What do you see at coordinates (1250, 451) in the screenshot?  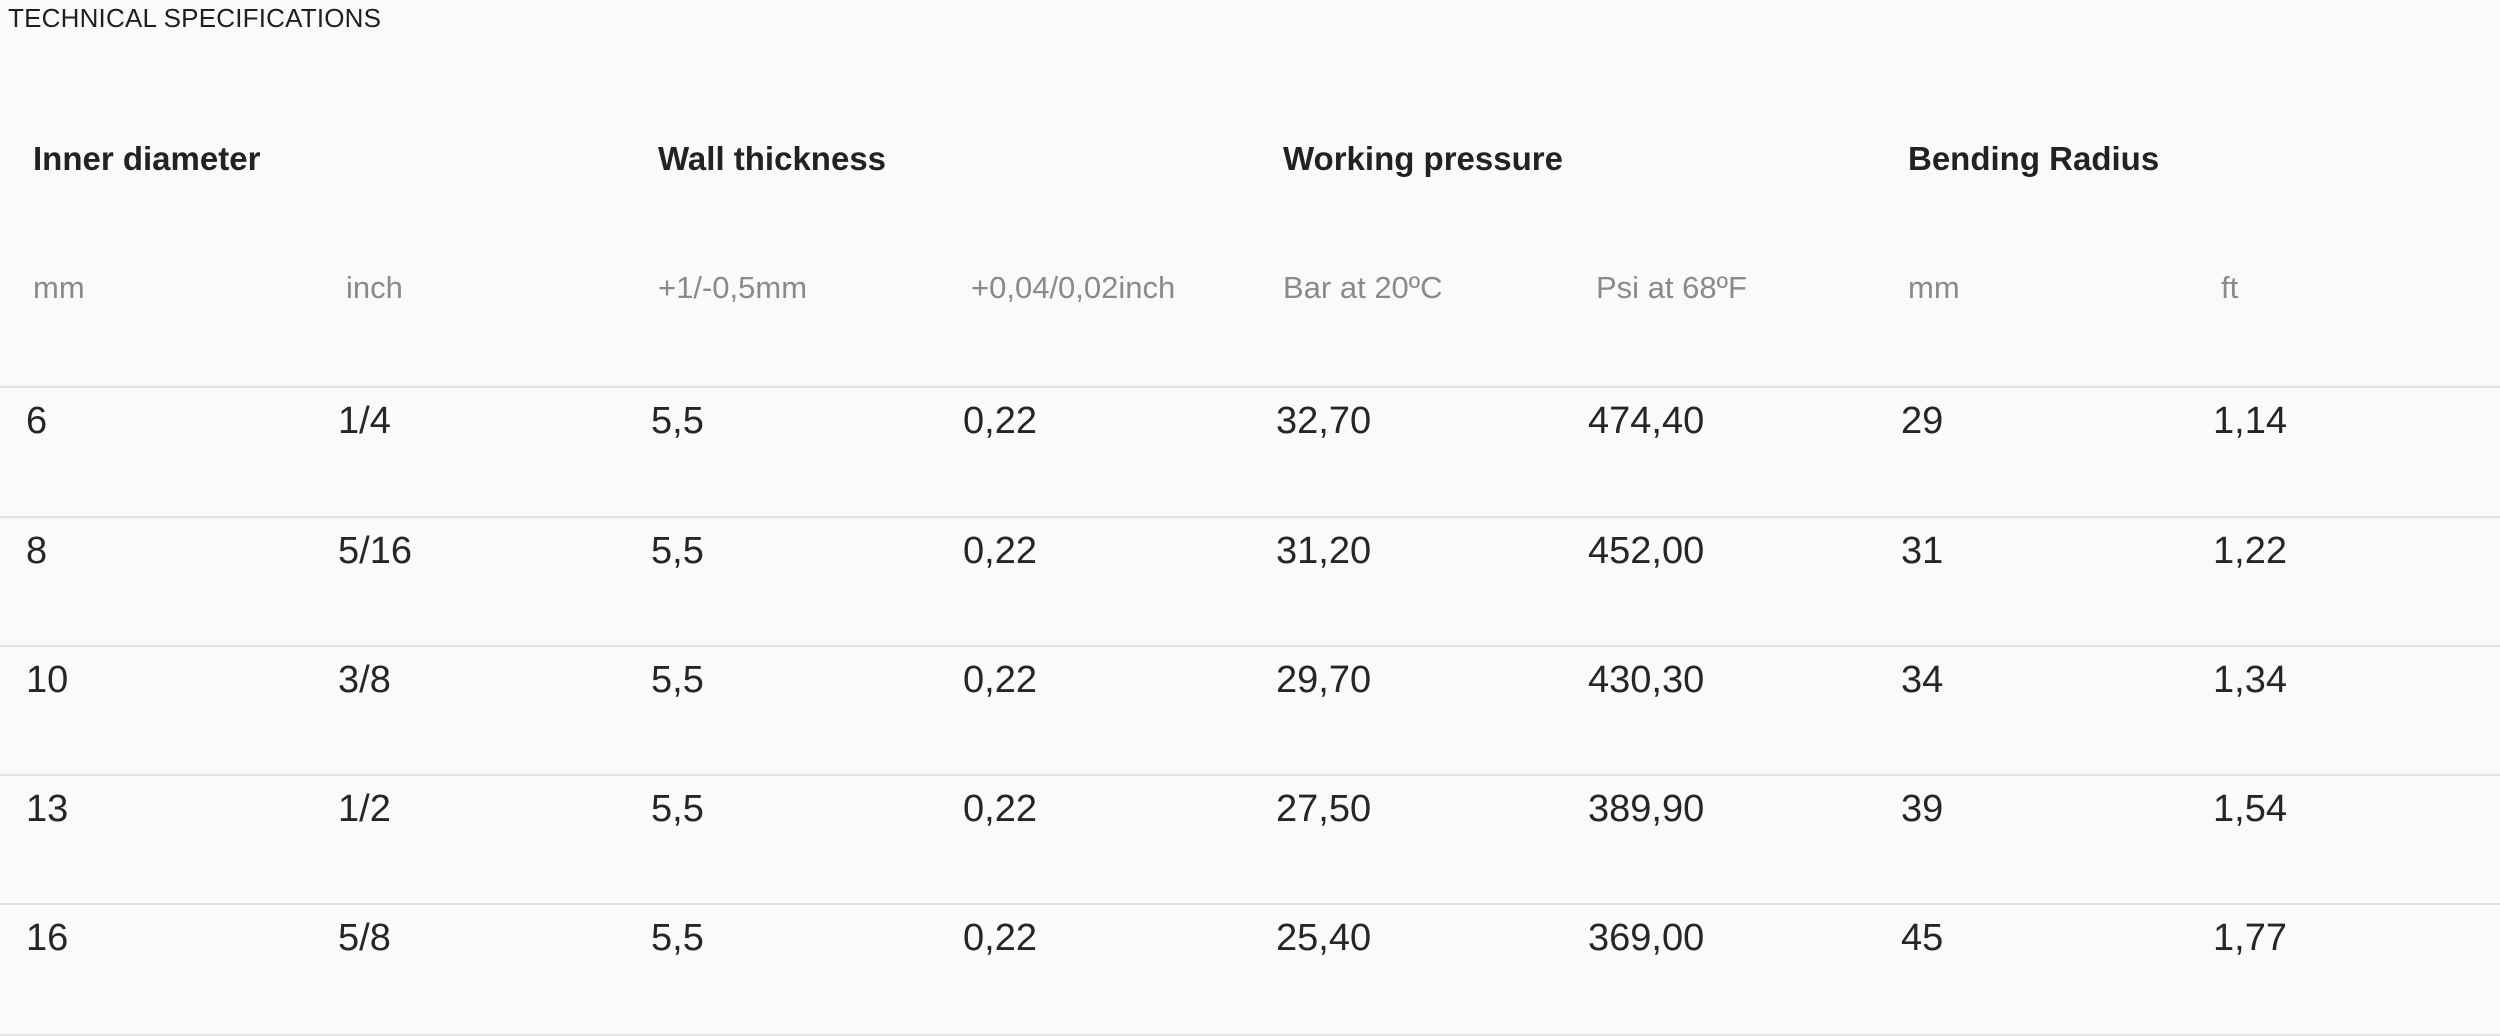 I see `table-row: 6 1/4 5,5 0,22 32,70 474,40 29 1,14` at bounding box center [1250, 451].